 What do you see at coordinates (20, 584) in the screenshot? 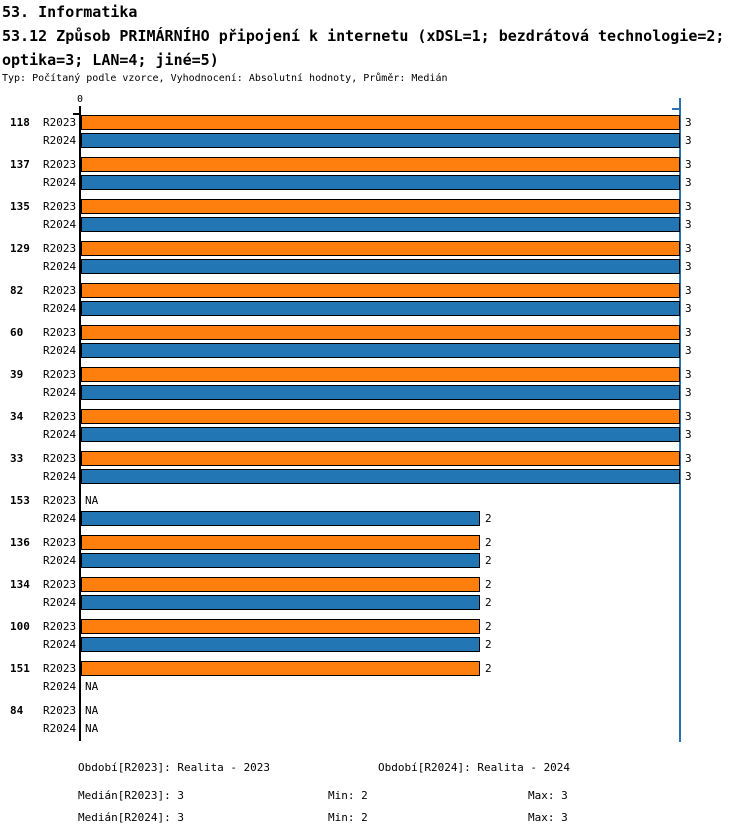
I see `group-id-label: 134` at bounding box center [20, 584].